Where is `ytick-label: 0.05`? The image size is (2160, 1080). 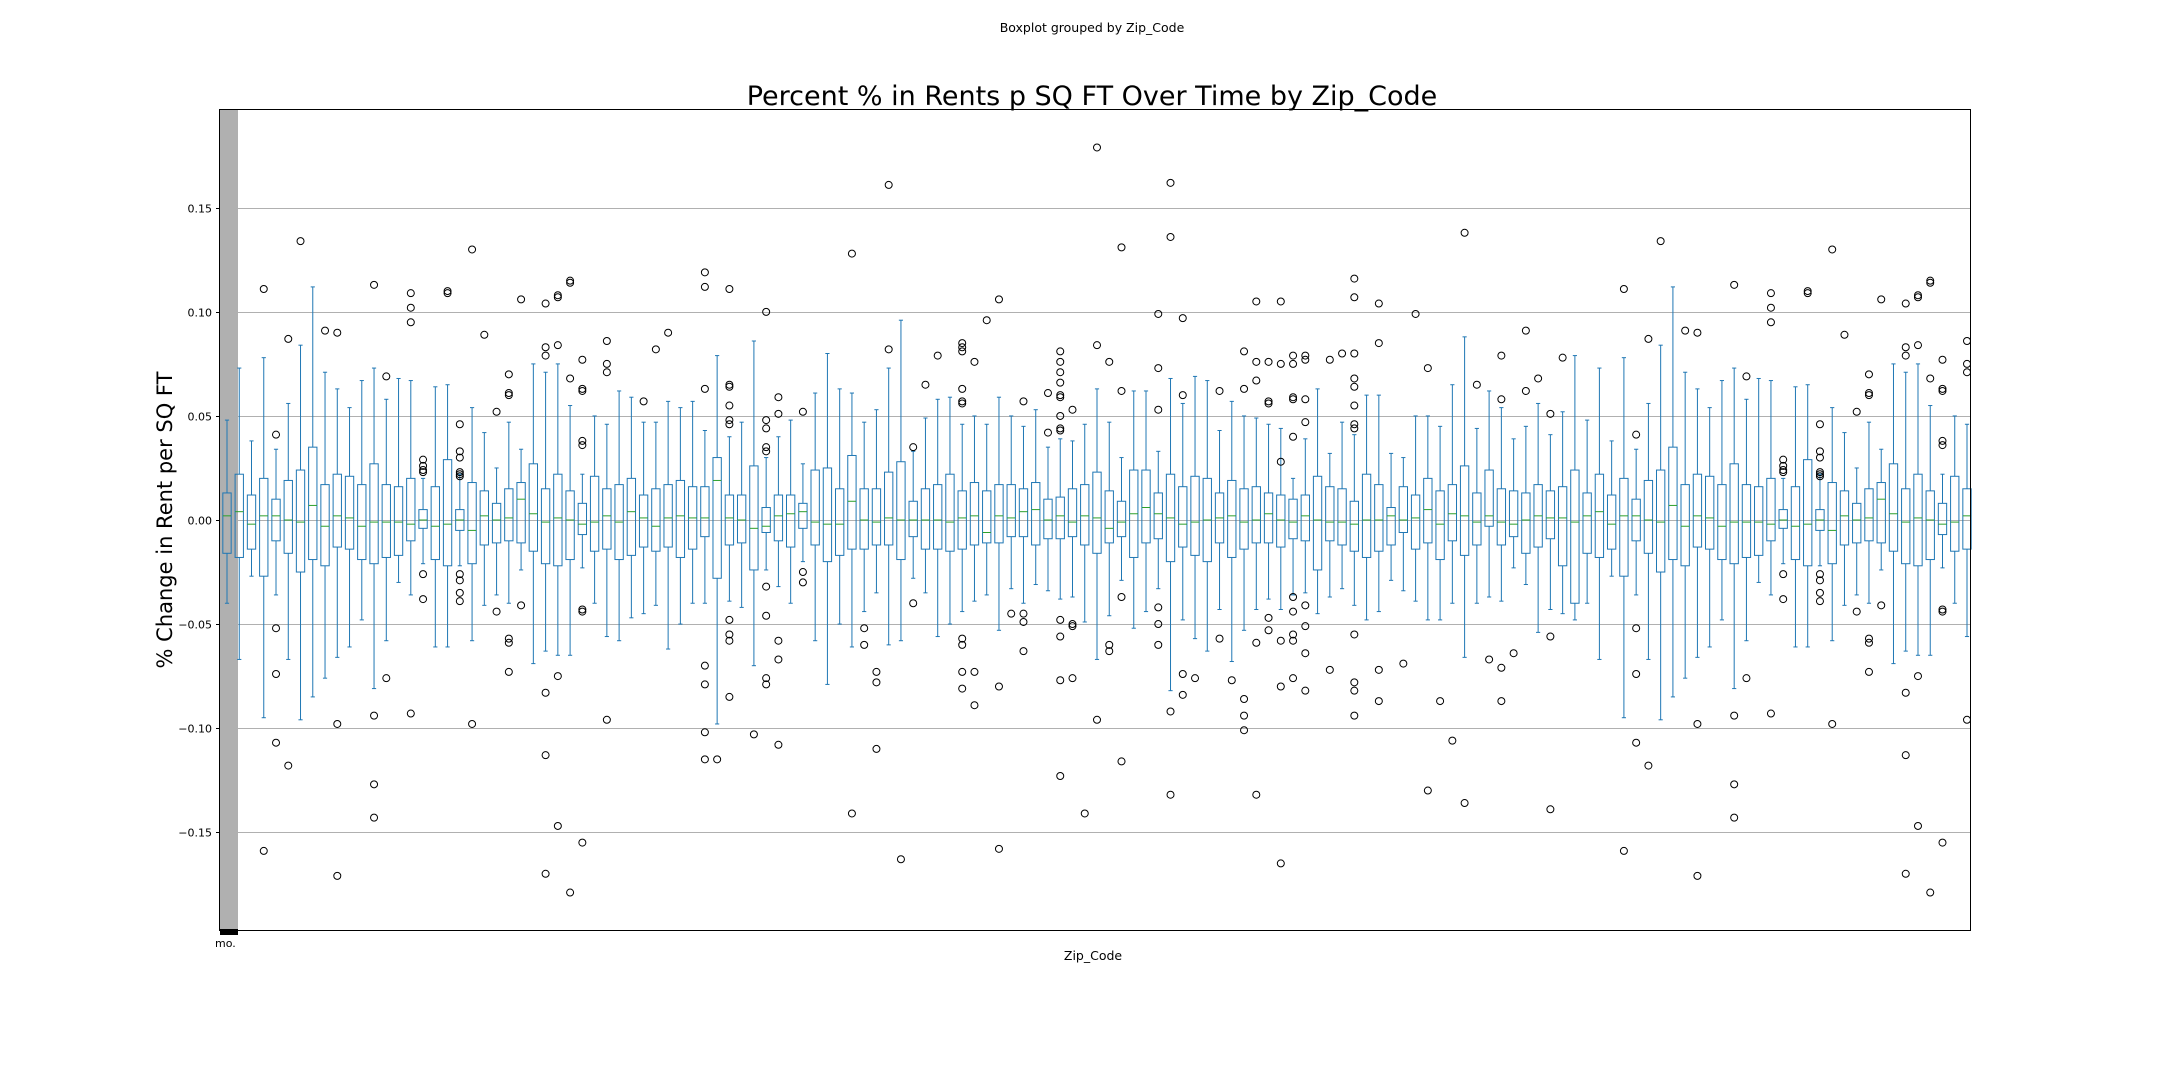 ytick-label: 0.05 is located at coordinates (200, 417).